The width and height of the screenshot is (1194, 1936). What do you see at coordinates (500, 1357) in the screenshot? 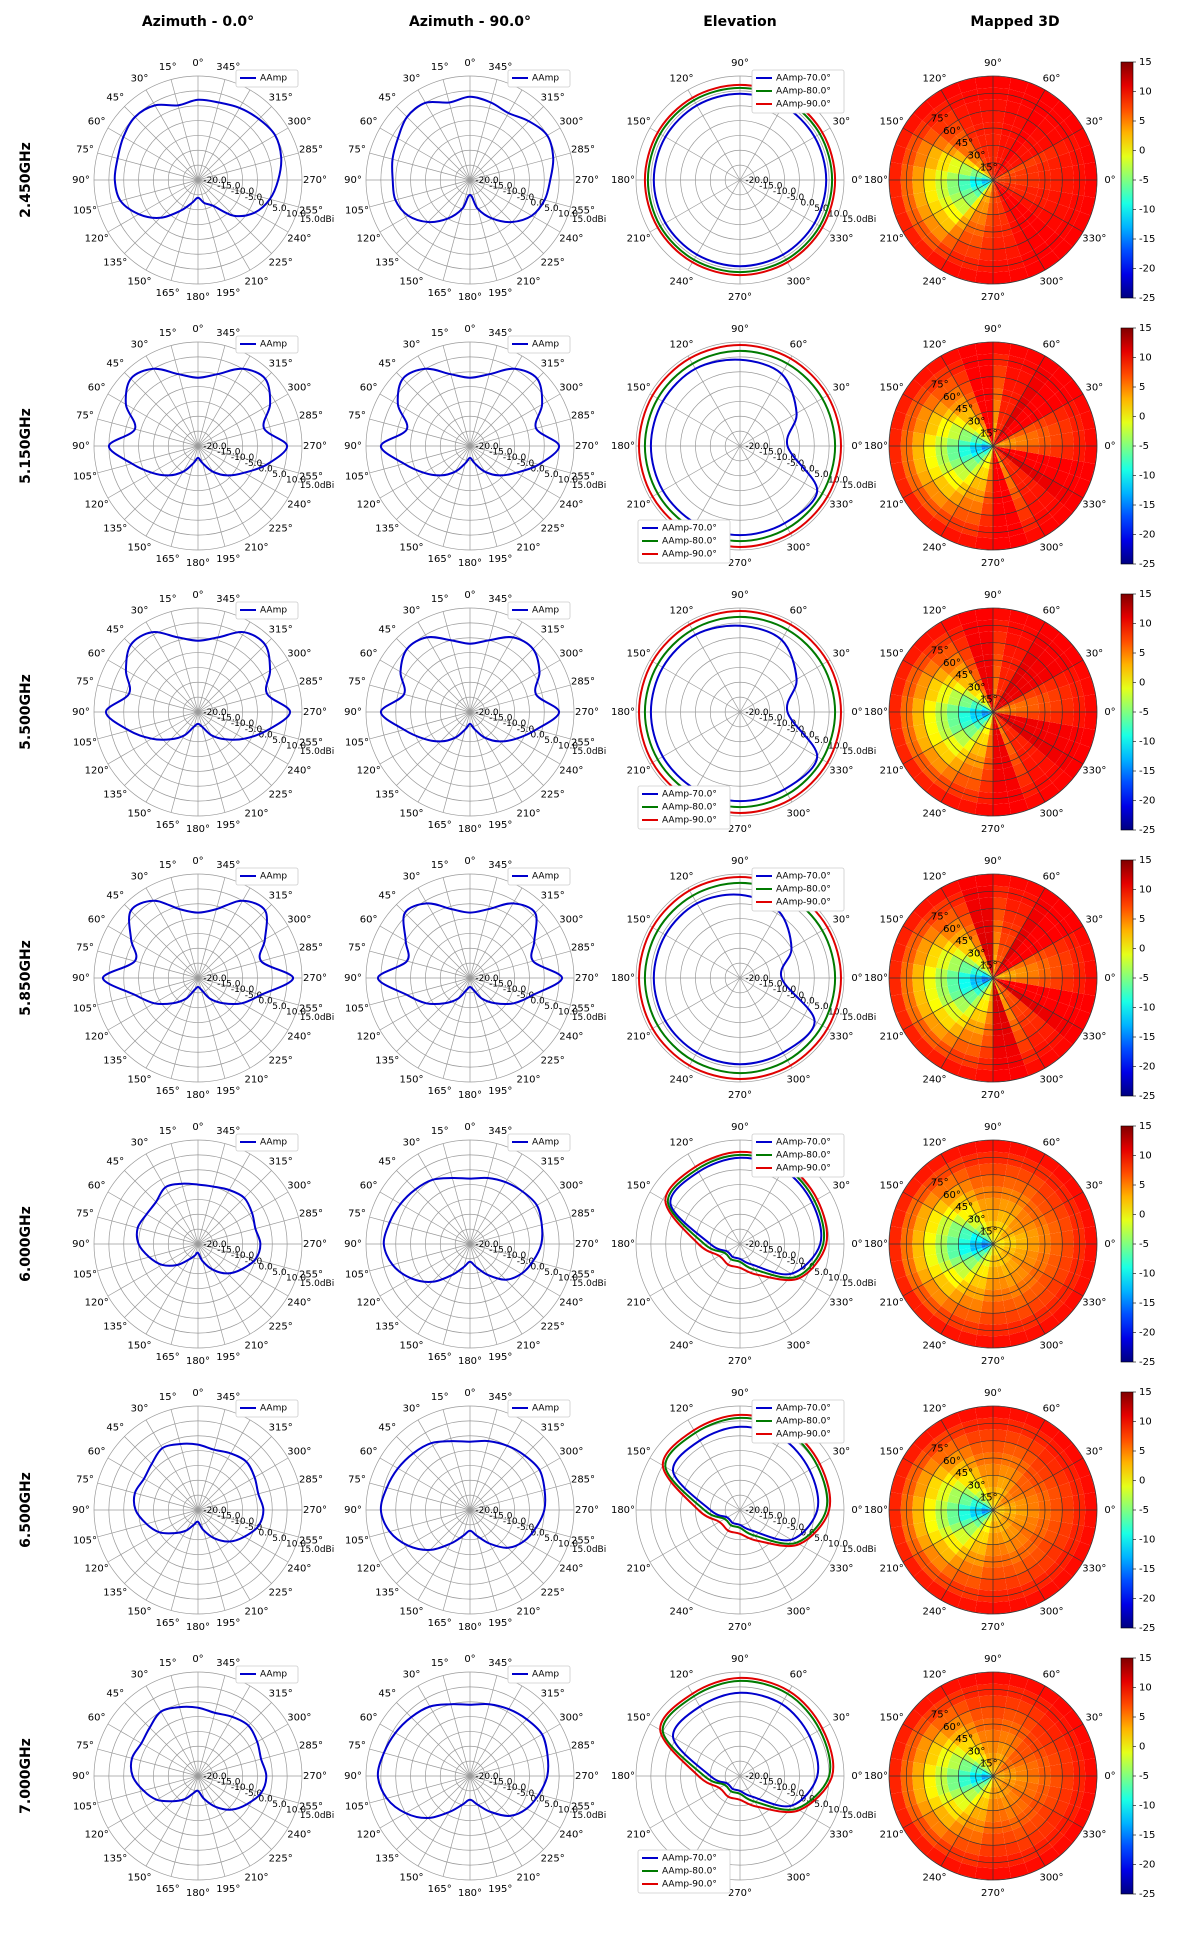
I see `angle-label: 195°` at bounding box center [500, 1357].